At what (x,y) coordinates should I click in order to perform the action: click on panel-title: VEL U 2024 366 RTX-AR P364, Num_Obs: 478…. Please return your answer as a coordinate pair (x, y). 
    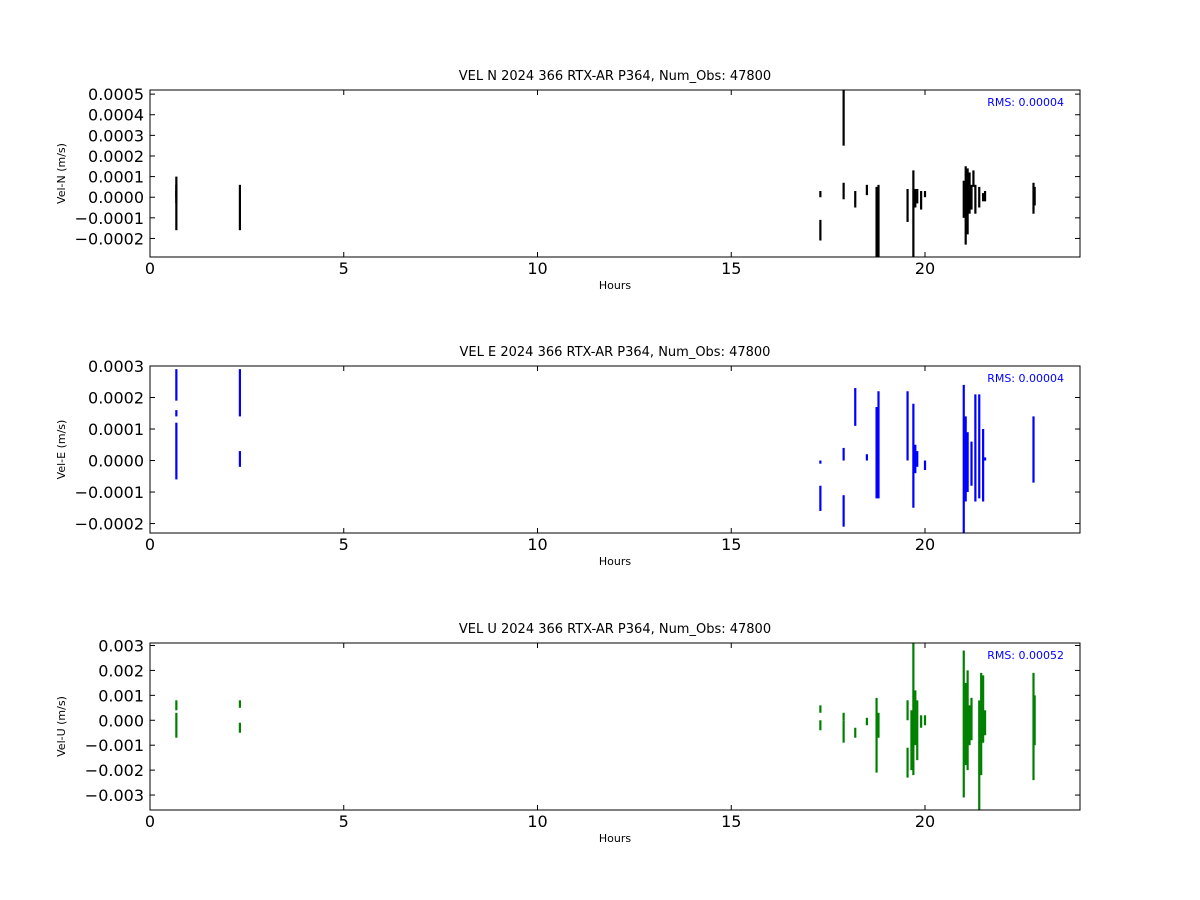
    Looking at the image, I should click on (615, 629).